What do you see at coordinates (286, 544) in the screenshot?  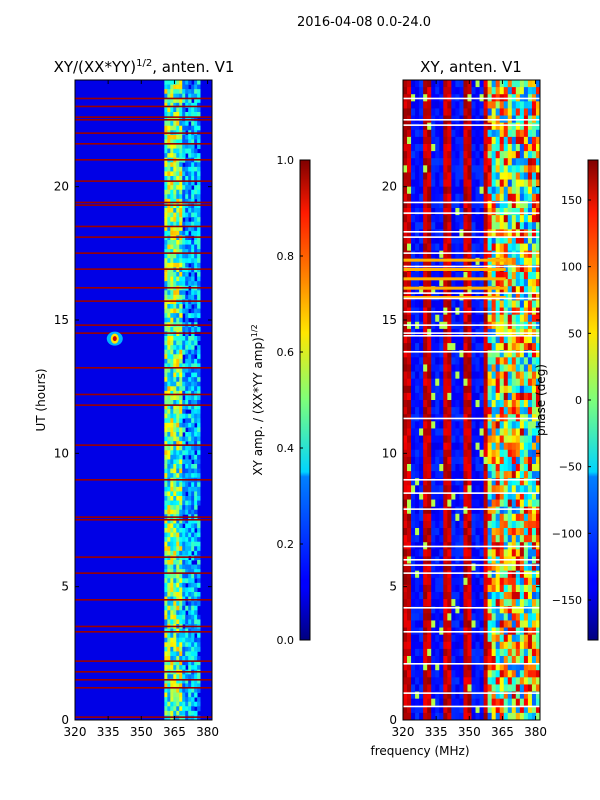 I see `colorbar-tick-label: 0.2` at bounding box center [286, 544].